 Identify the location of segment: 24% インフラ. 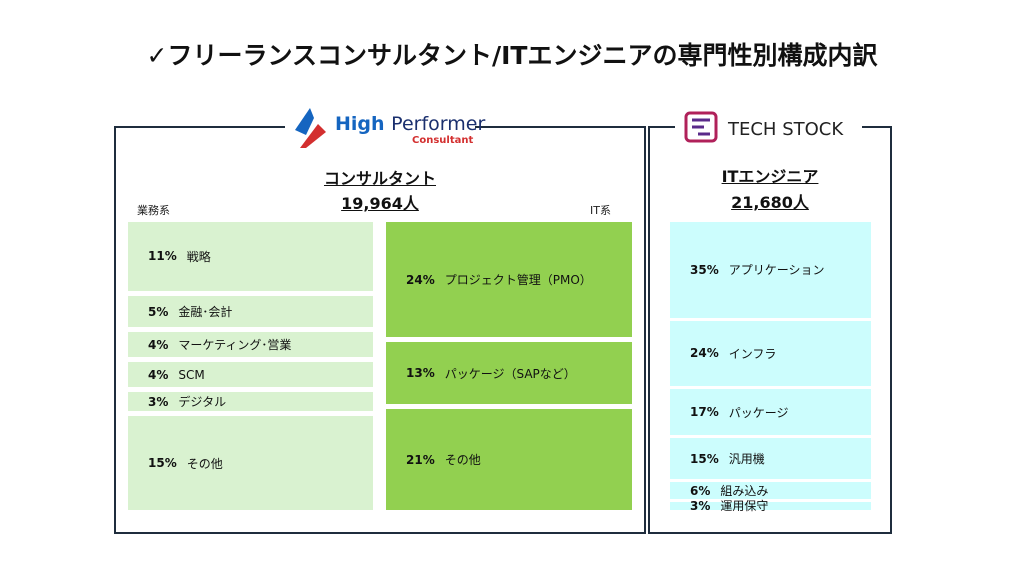
(770, 353).